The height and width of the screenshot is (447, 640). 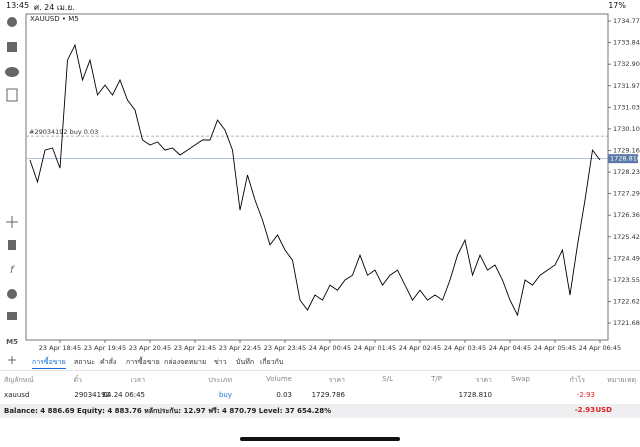 I want to click on icon-account, so click(x=12, y=22).